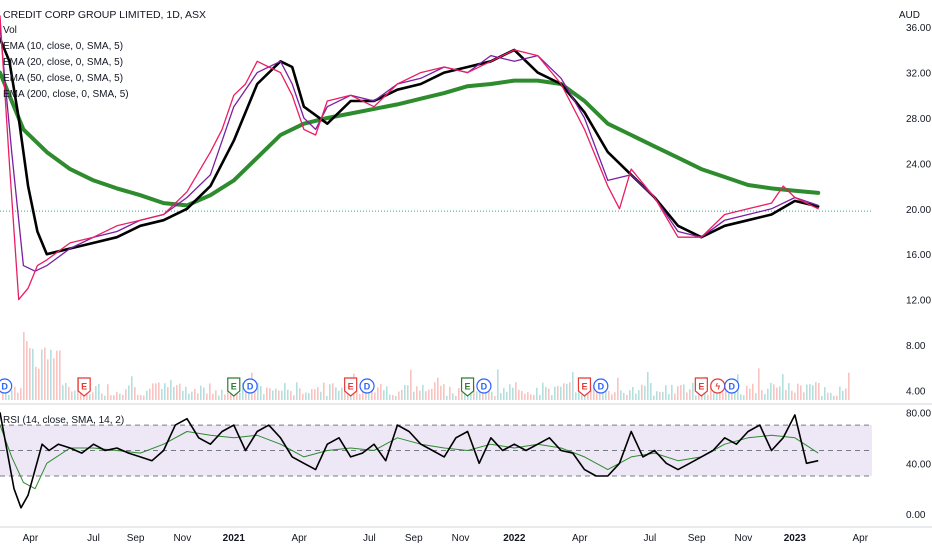  Describe the element at coordinates (63, 78) in the screenshot. I see `legend-ema50: EMA (50, close, 0, SMA, 5)` at that location.